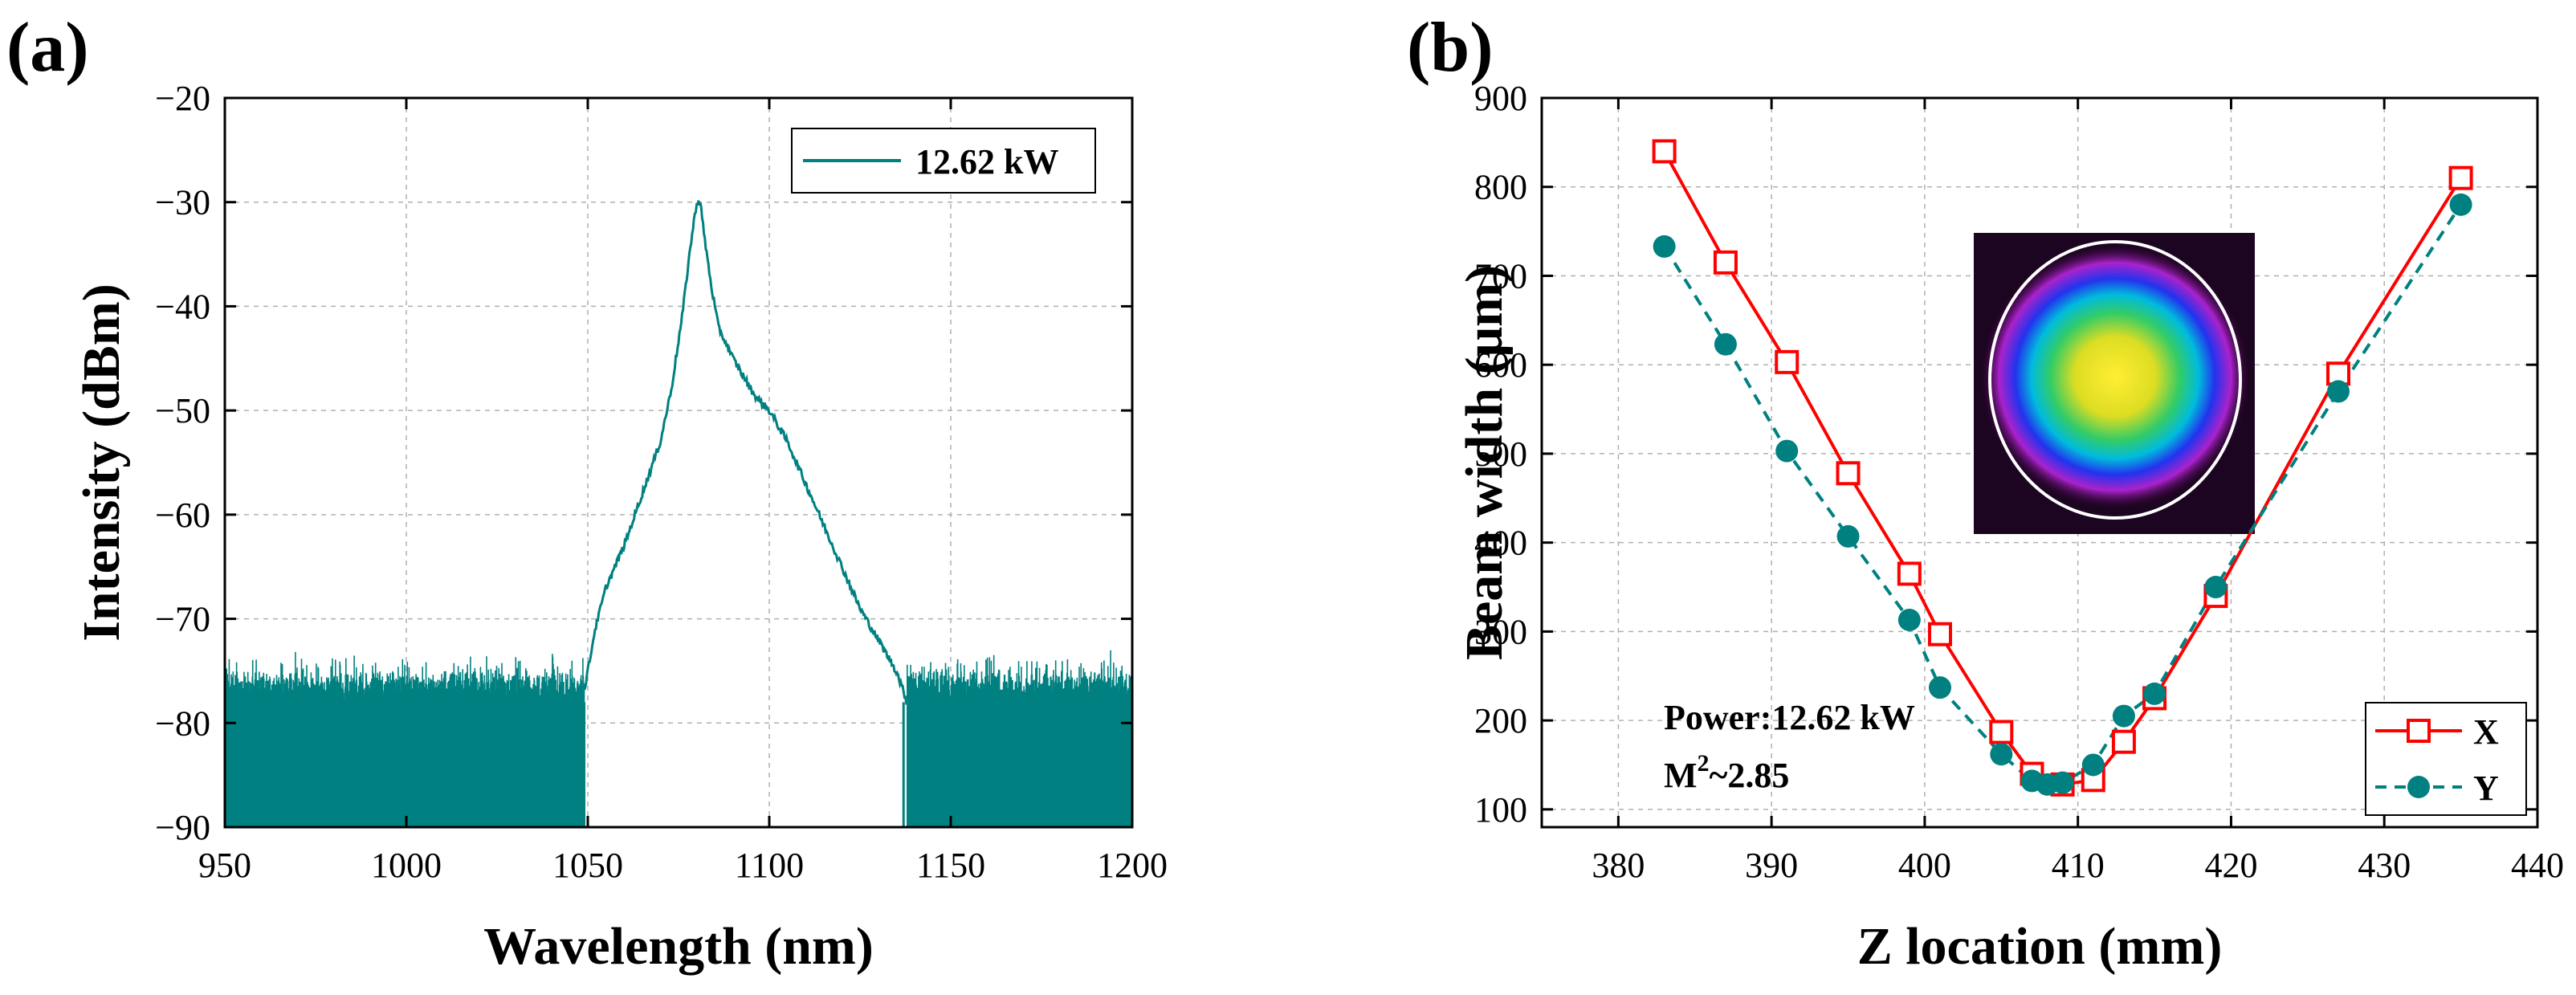  What do you see at coordinates (2486, 732) in the screenshot?
I see `legend-x-label: X` at bounding box center [2486, 732].